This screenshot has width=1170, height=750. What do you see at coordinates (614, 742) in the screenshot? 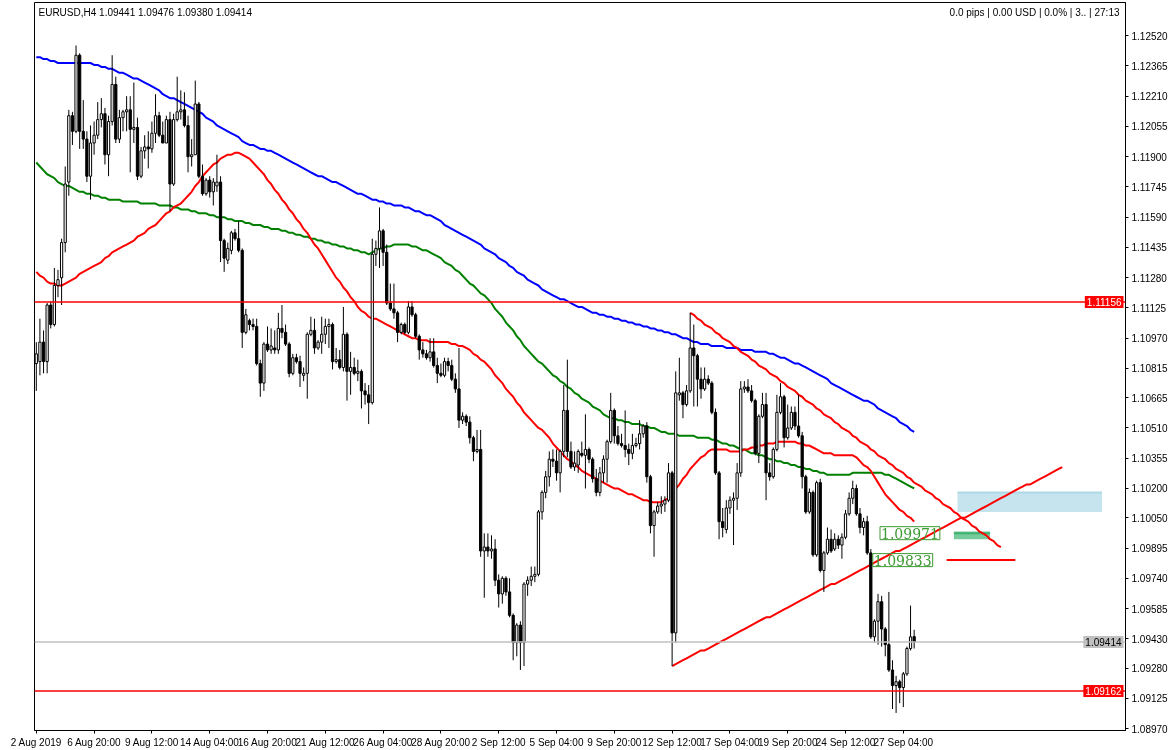
I see `x-tick-label: 9 Sep 20:00` at bounding box center [614, 742].